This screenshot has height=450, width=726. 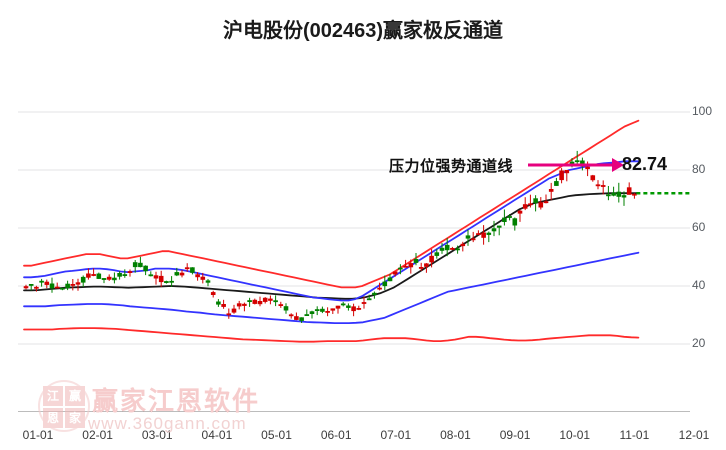 I want to click on annotation-arrow-icon, so click(x=576, y=165).